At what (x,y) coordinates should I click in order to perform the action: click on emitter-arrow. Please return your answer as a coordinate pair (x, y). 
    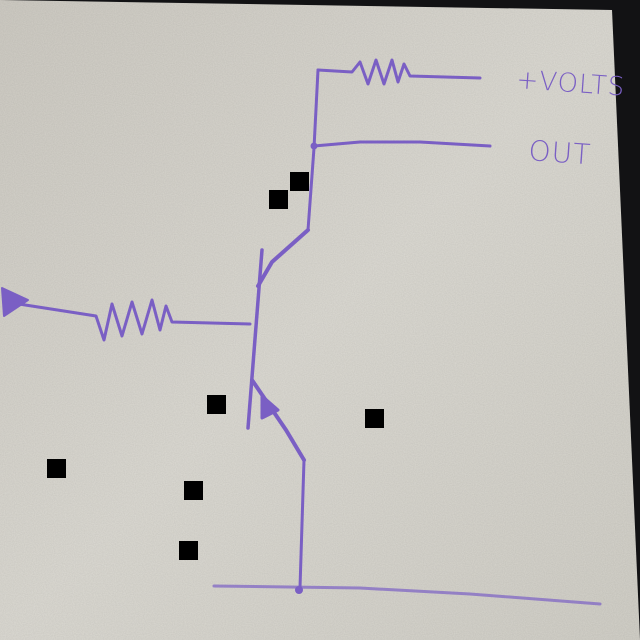
    Looking at the image, I should click on (270, 407).